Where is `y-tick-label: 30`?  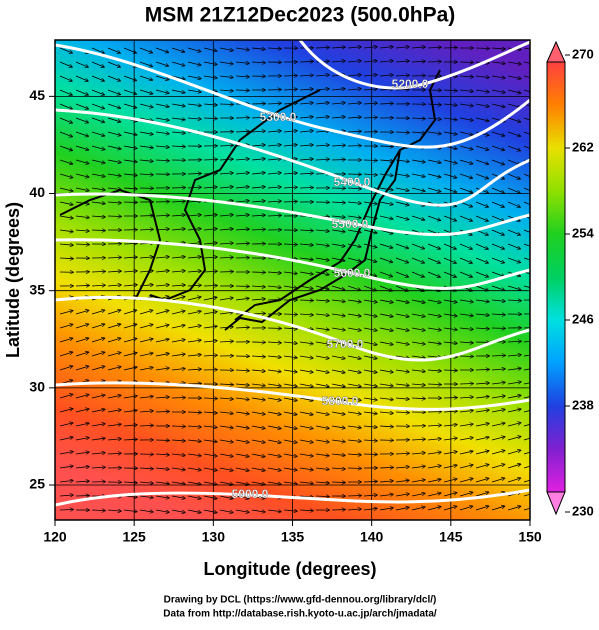
y-tick-label: 30 is located at coordinates (37, 387).